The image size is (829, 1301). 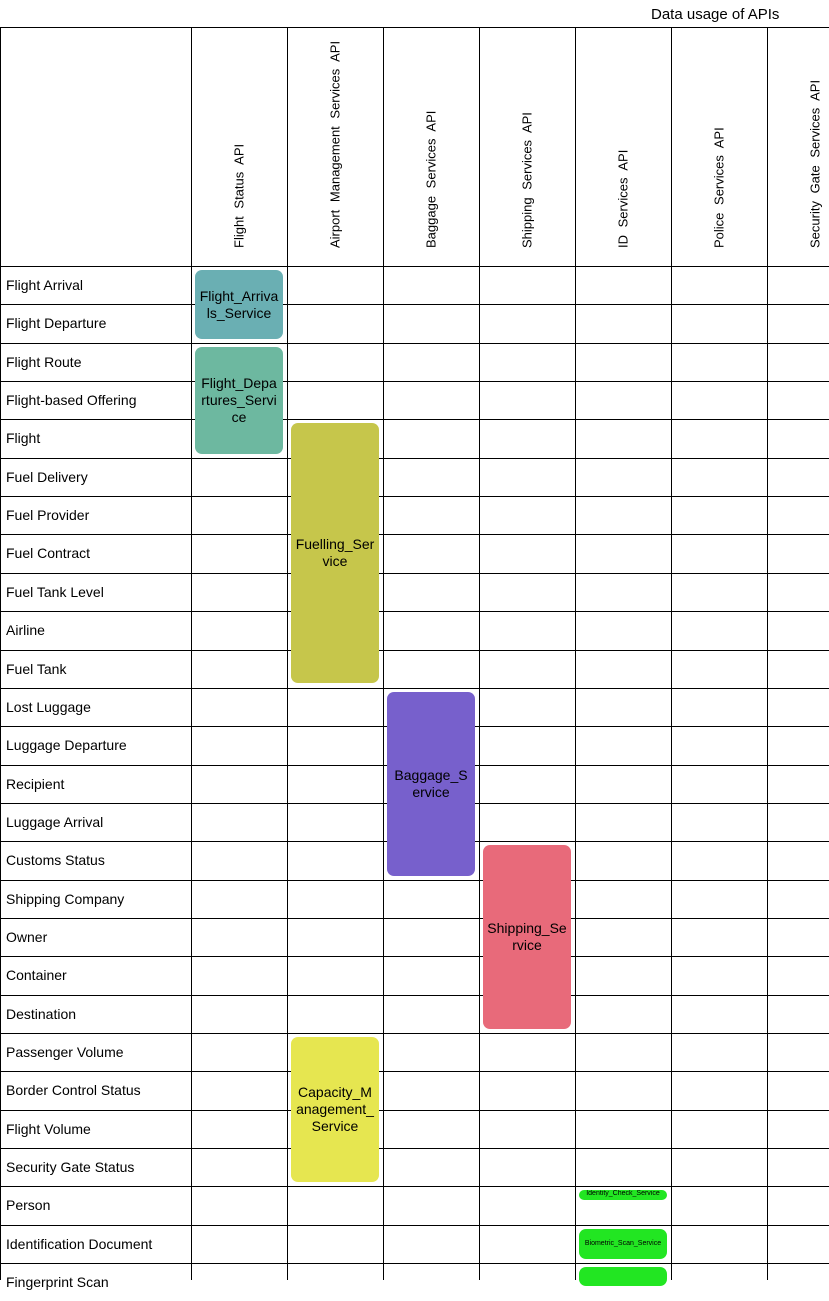 I want to click on row-label: Fuel Provider, so click(x=48, y=515).